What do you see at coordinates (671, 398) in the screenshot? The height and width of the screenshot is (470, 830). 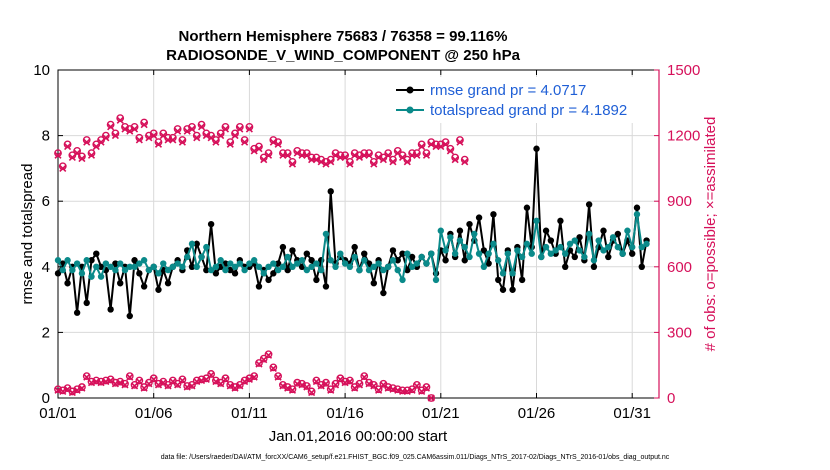 I see `y-right-tick-label-0: 0` at bounding box center [671, 398].